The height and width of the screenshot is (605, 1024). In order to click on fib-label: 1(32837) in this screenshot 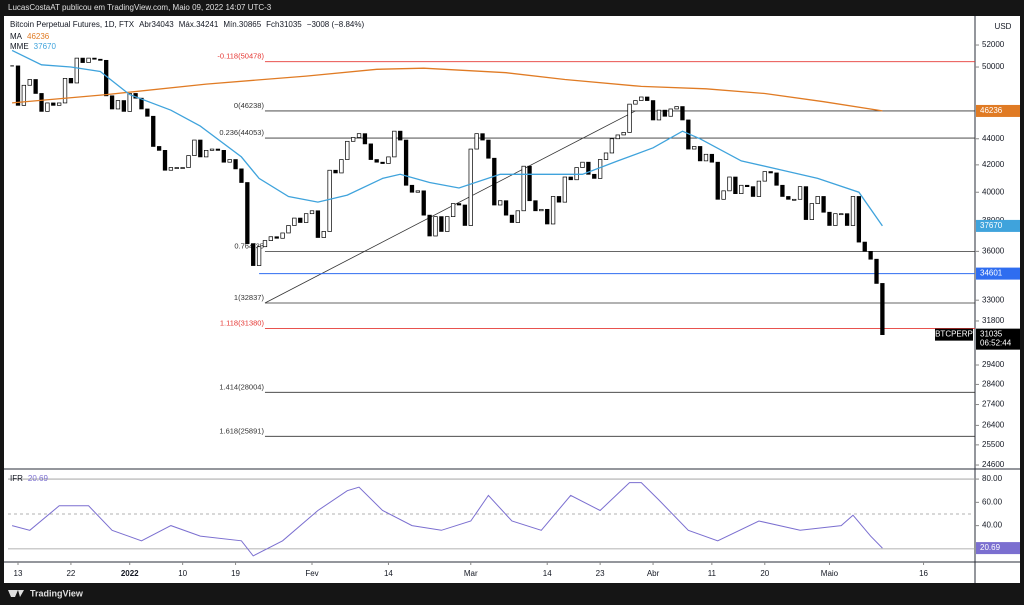, I will do `click(249, 297)`.